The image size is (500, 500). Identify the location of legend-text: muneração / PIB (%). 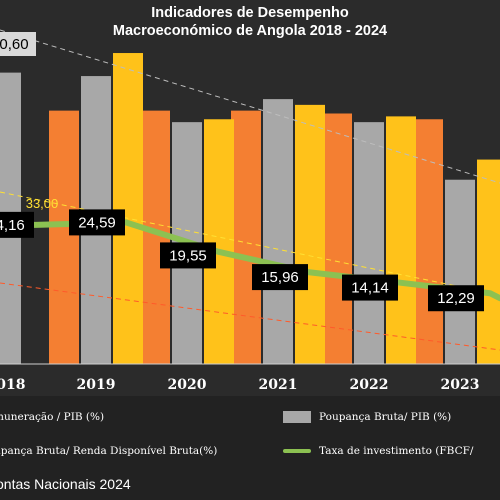
(52, 417).